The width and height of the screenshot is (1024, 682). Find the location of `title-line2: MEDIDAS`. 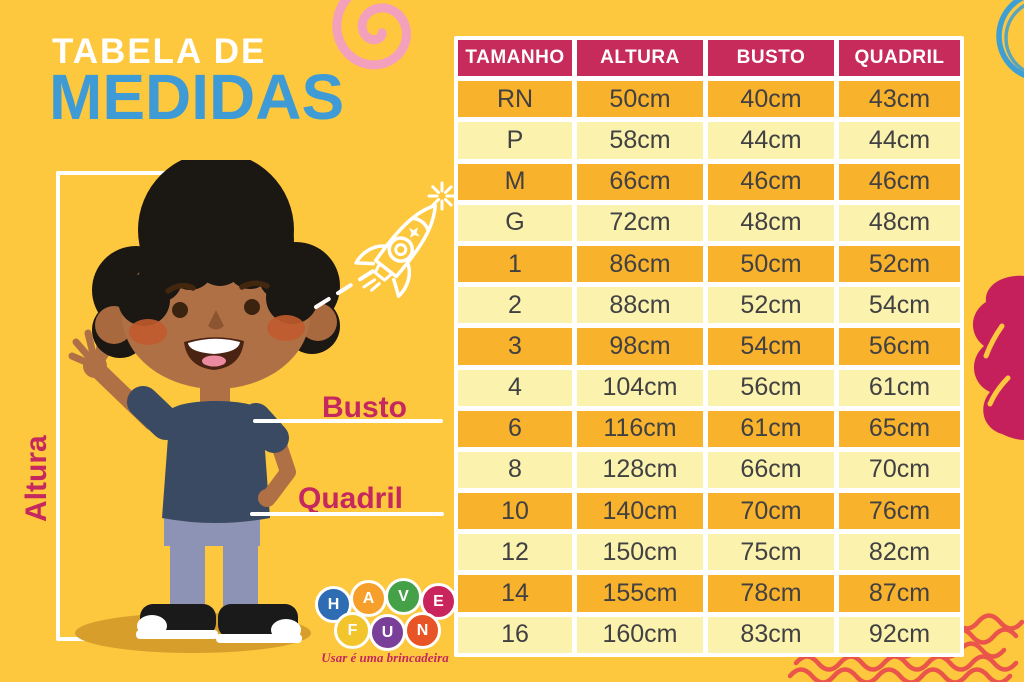

title-line2: MEDIDAS is located at coordinates (197, 97).